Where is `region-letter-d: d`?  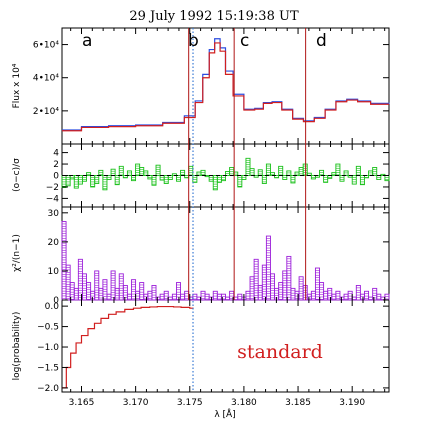 region-letter-d: d is located at coordinates (321, 41).